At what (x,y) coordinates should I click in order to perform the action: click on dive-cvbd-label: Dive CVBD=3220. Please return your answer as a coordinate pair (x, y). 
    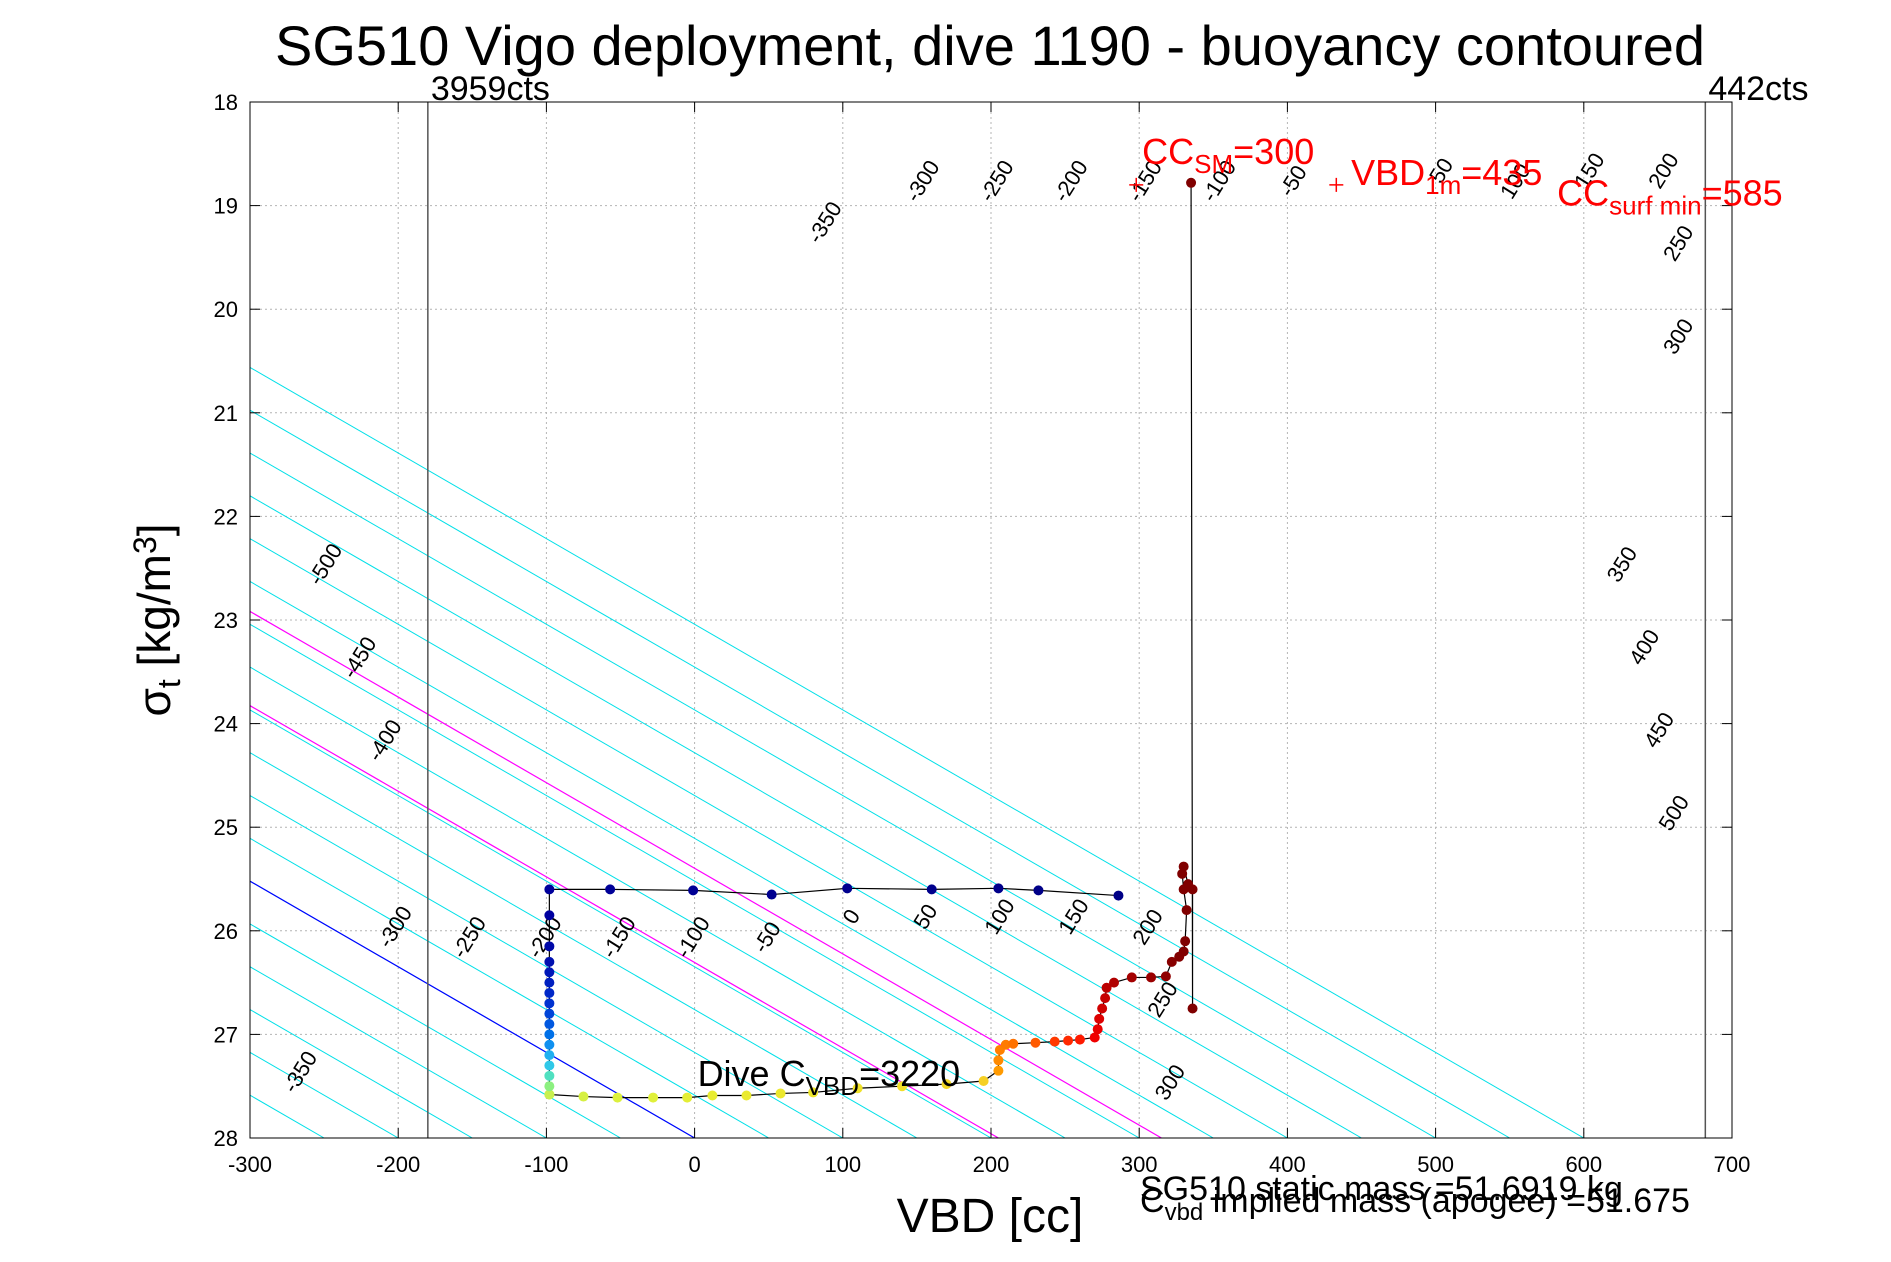
    Looking at the image, I should click on (829, 1077).